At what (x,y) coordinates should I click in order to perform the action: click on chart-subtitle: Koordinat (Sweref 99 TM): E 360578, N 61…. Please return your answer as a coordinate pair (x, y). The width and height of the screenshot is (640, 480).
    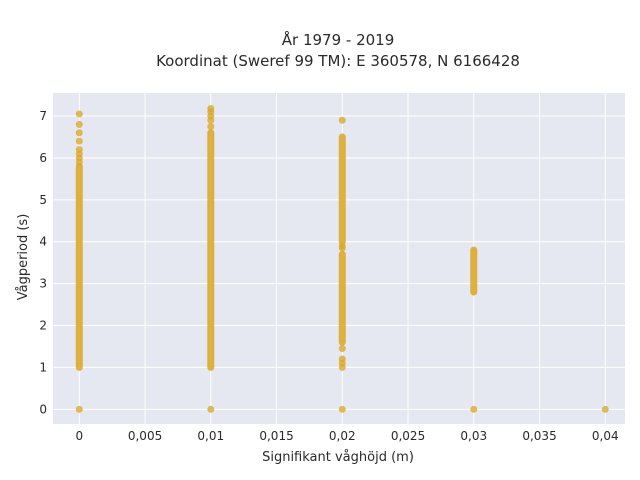
    Looking at the image, I should click on (338, 61).